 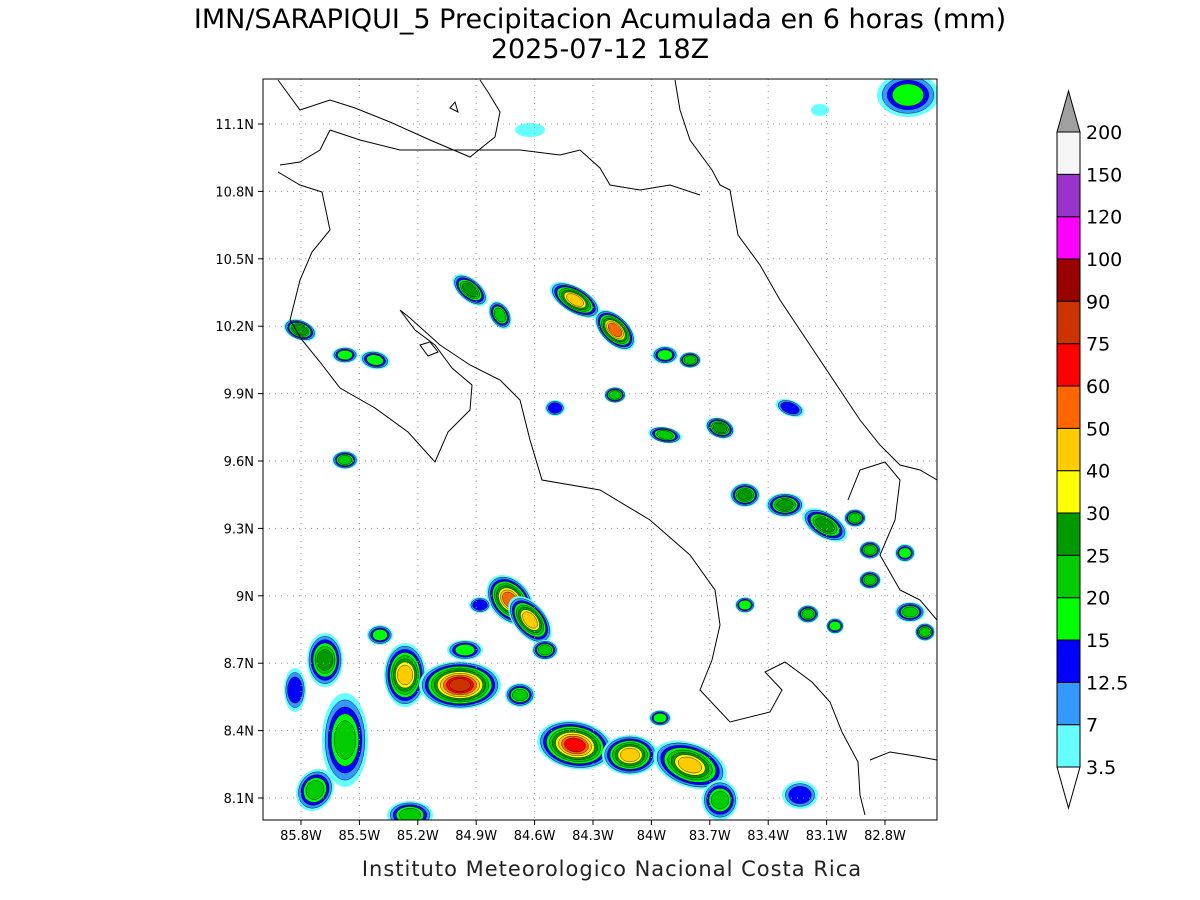 I want to click on colorbar-label: 90, so click(x=1098, y=302).